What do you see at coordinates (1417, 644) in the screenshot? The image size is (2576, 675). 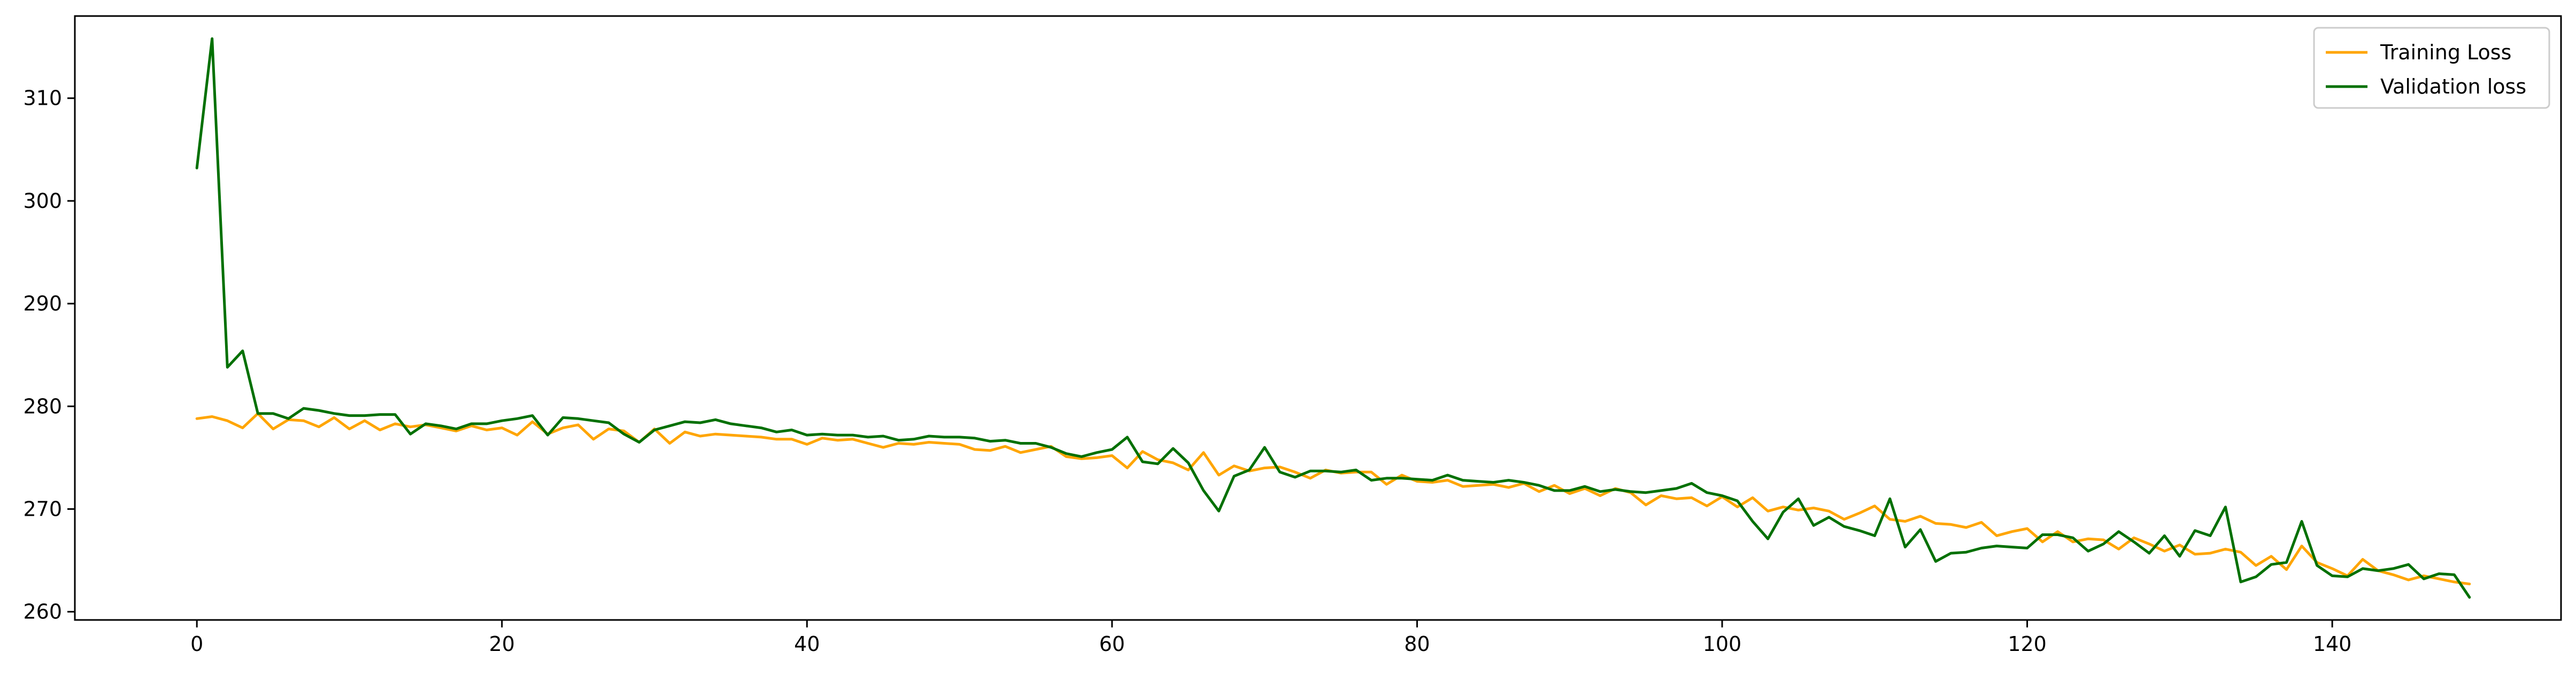 I see `x-tick-label: 80` at bounding box center [1417, 644].